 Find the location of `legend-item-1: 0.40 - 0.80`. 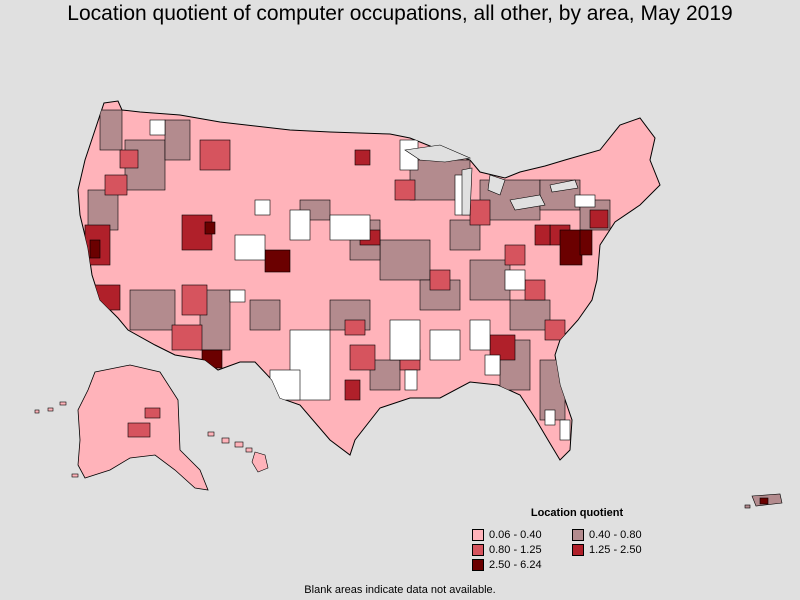

legend-item-1: 0.40 - 0.80 is located at coordinates (622, 534).